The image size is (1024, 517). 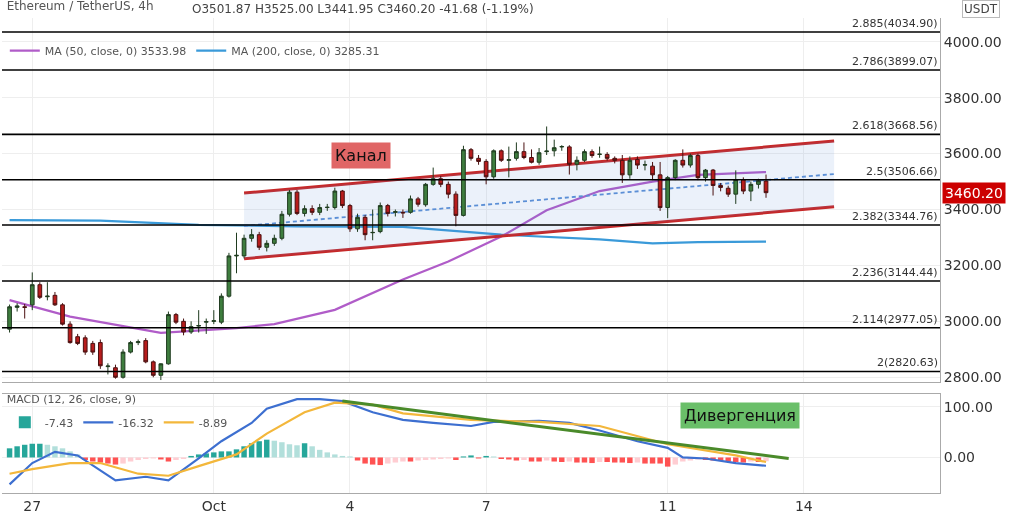 I want to click on x-tick-label: 11, so click(x=667, y=505).